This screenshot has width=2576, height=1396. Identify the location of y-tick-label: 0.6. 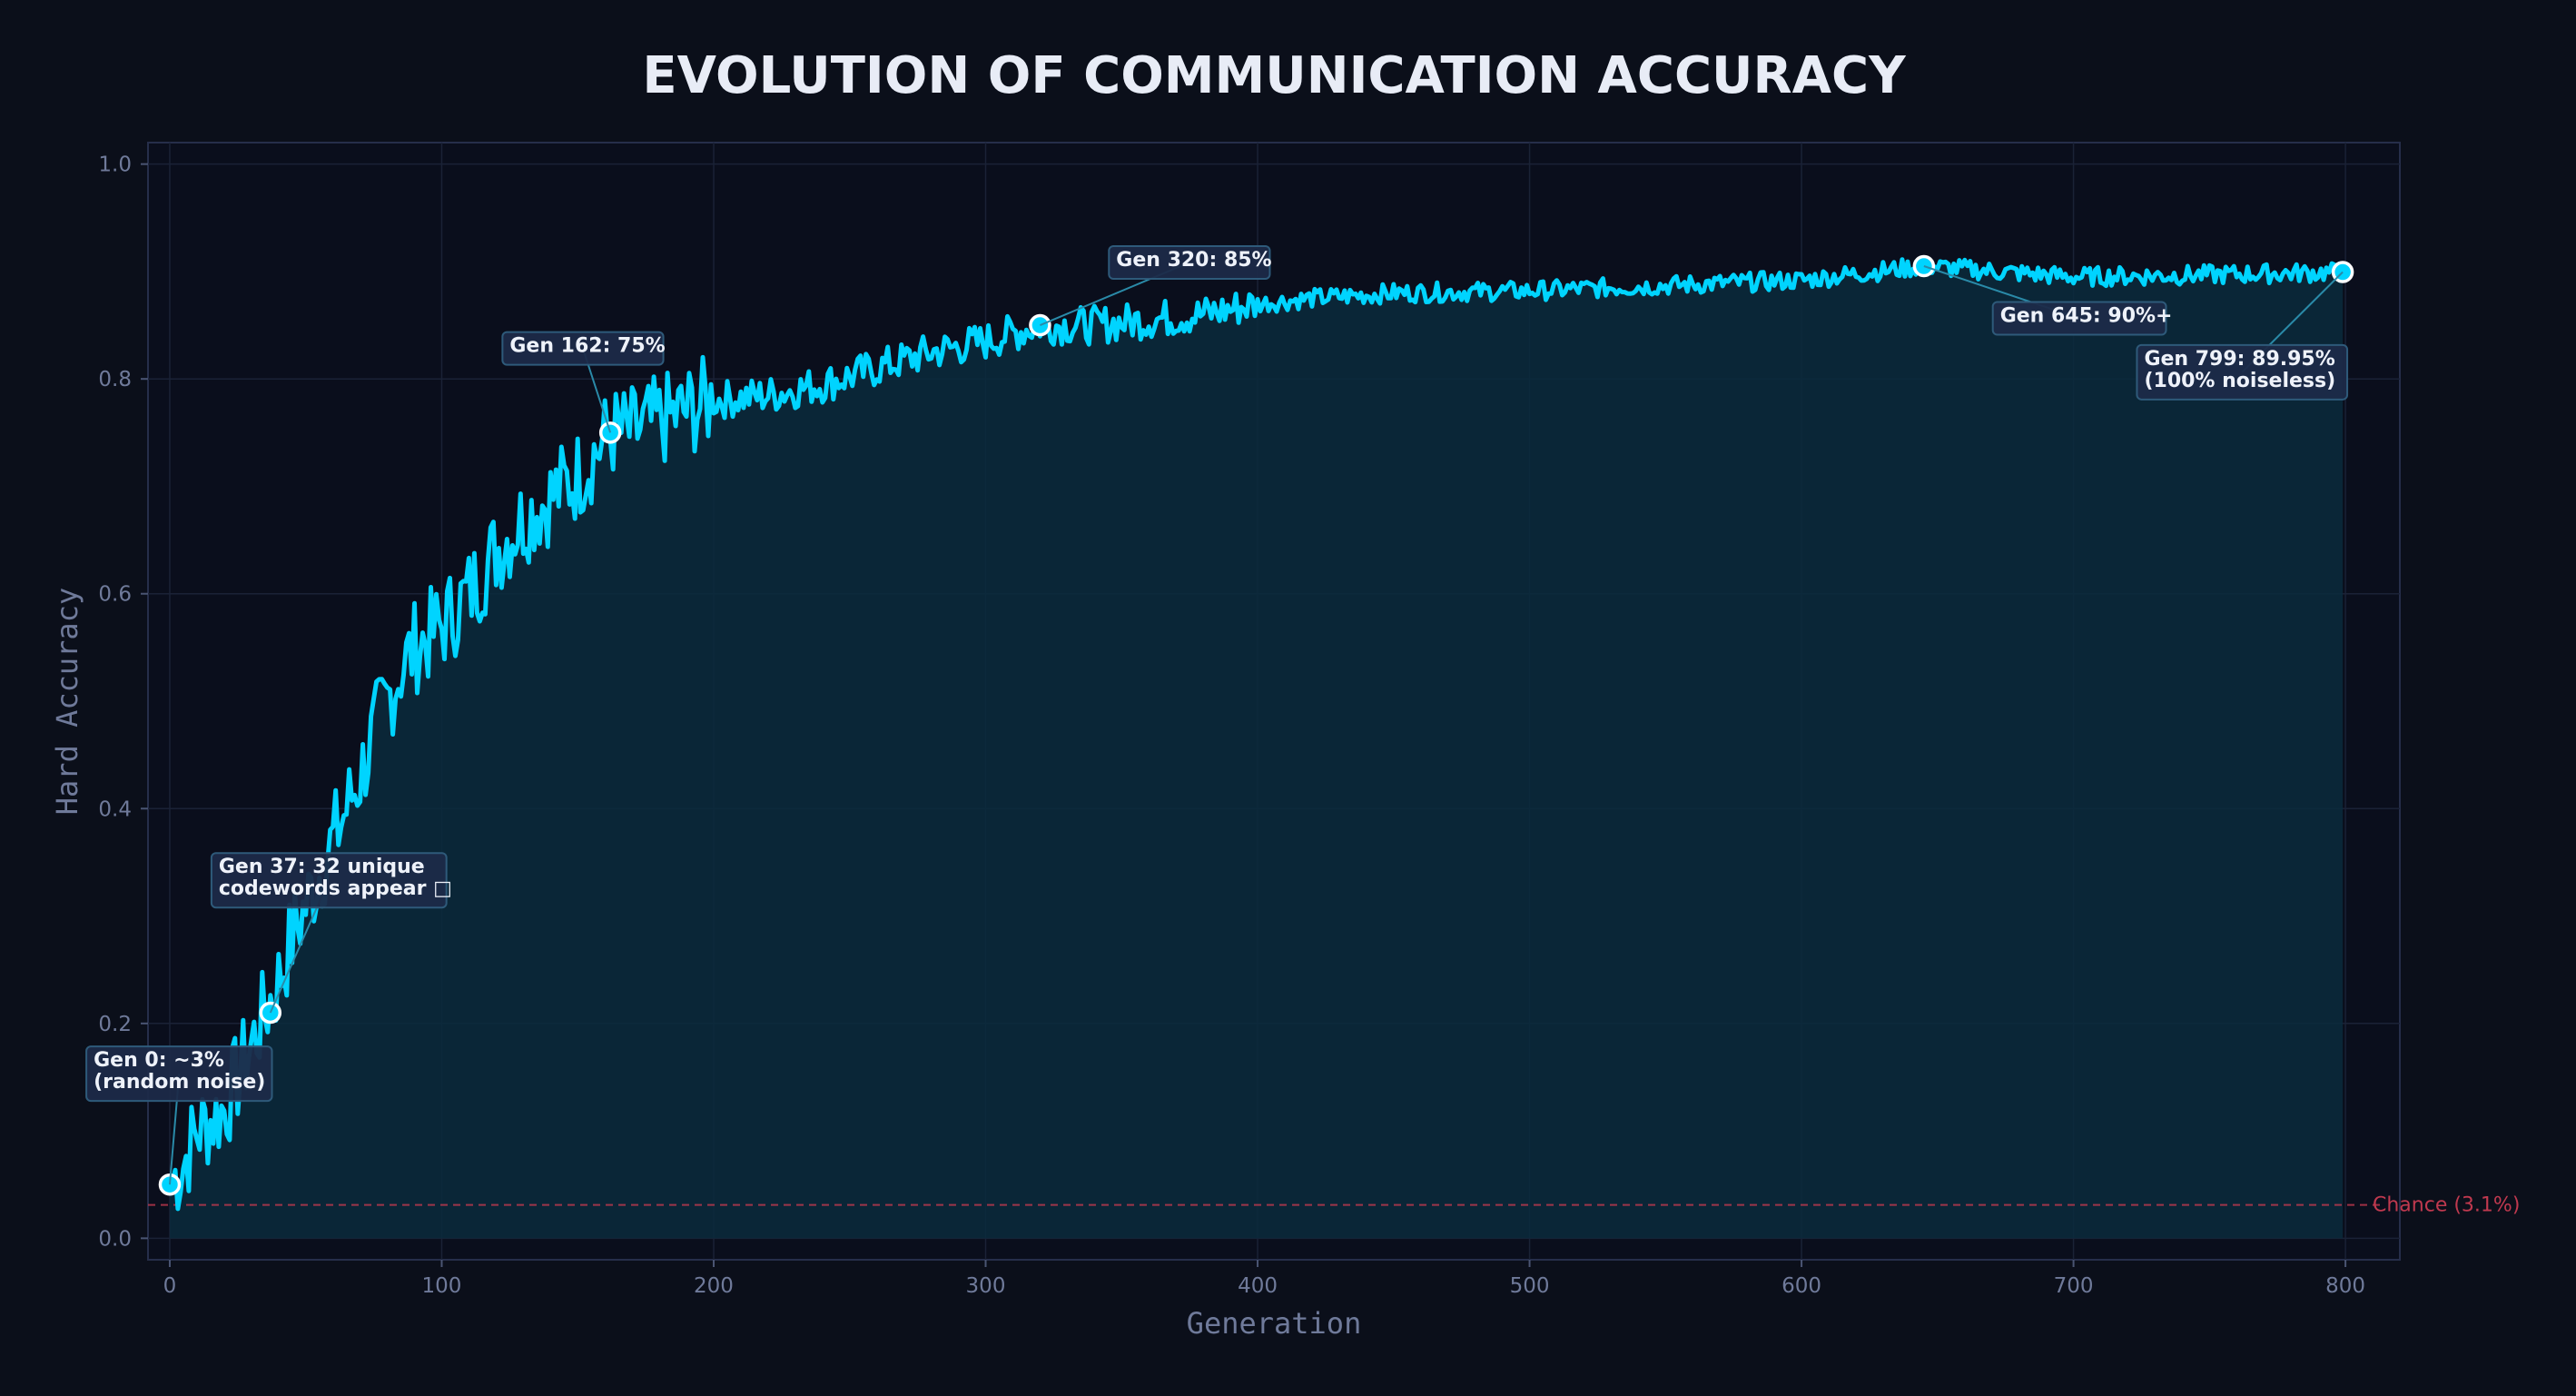
(115, 595).